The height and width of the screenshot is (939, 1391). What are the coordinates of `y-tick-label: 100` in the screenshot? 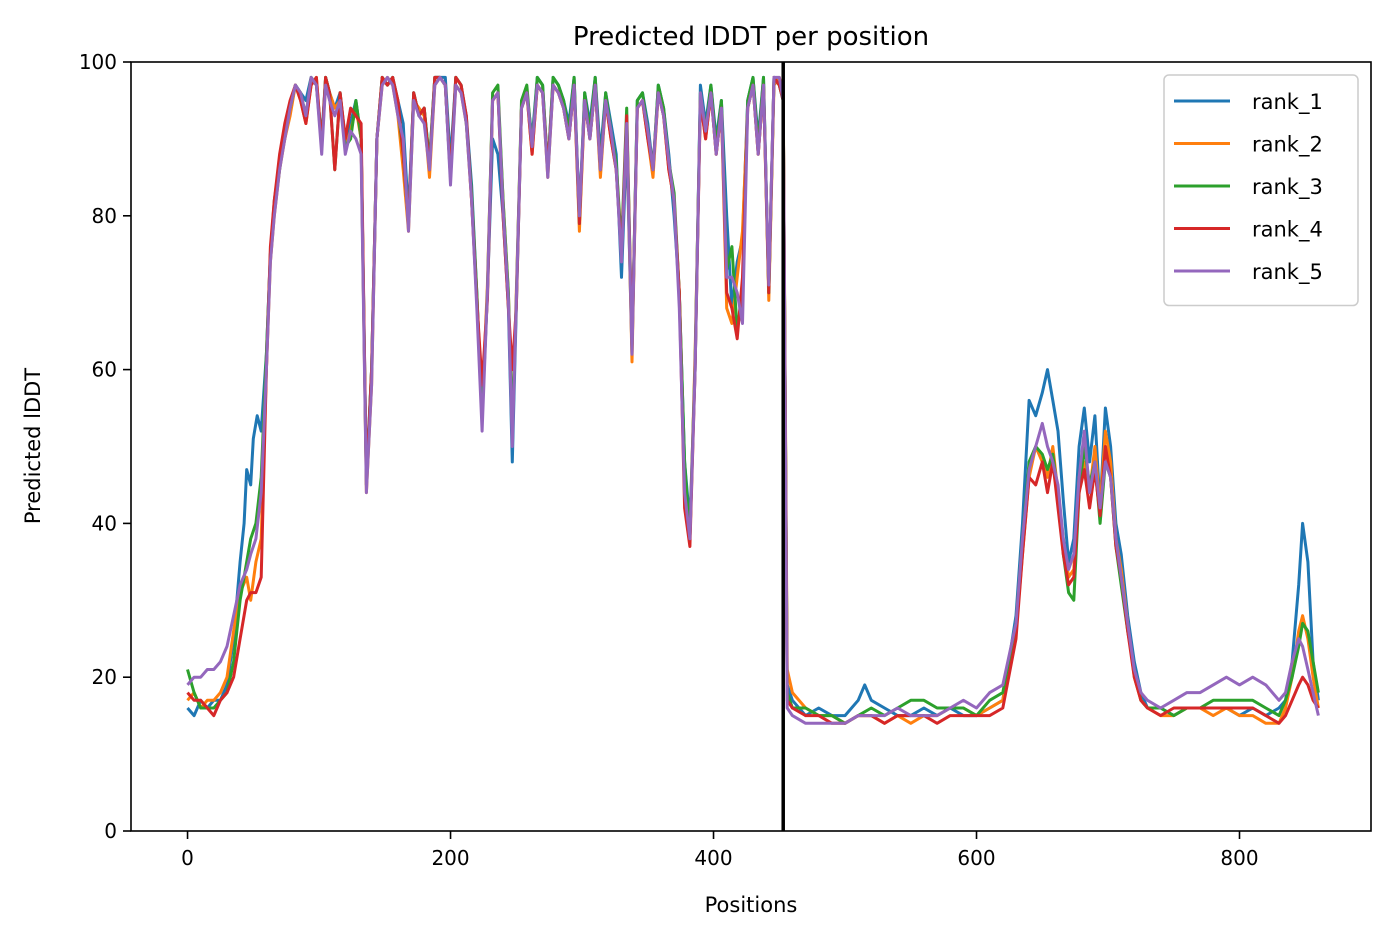 It's located at (98, 62).